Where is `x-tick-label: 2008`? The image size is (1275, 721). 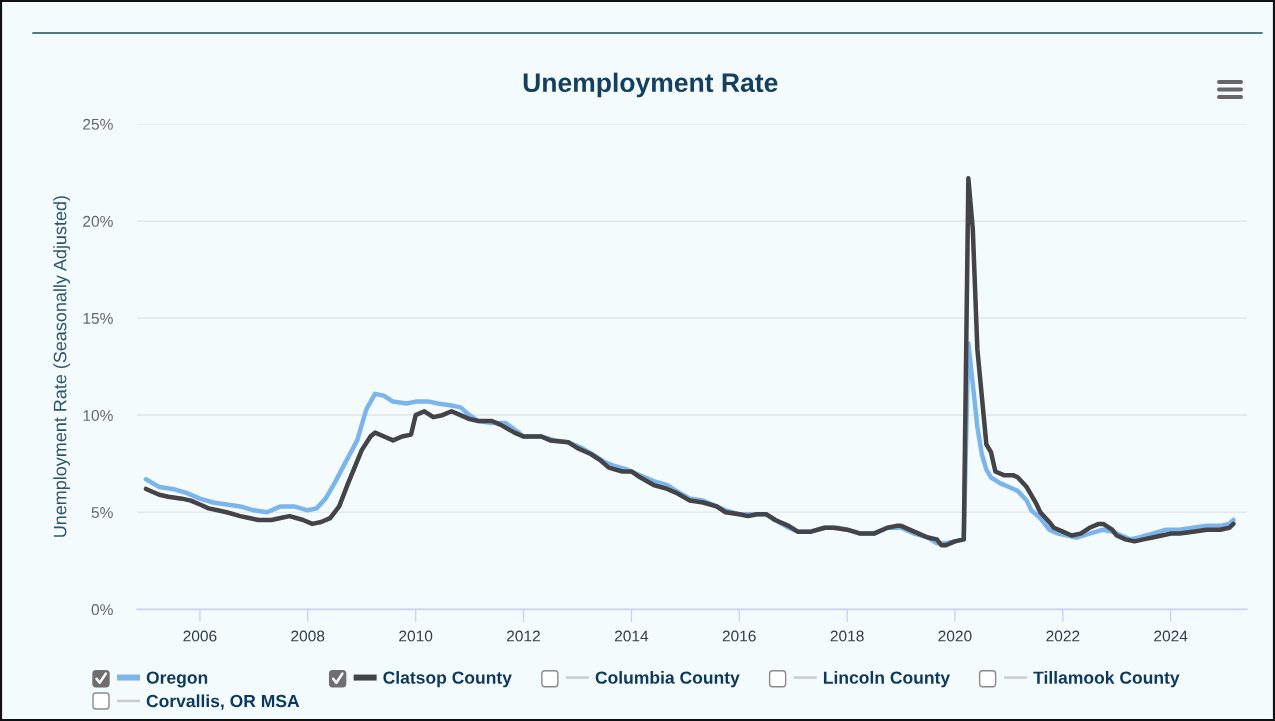 x-tick-label: 2008 is located at coordinates (308, 636).